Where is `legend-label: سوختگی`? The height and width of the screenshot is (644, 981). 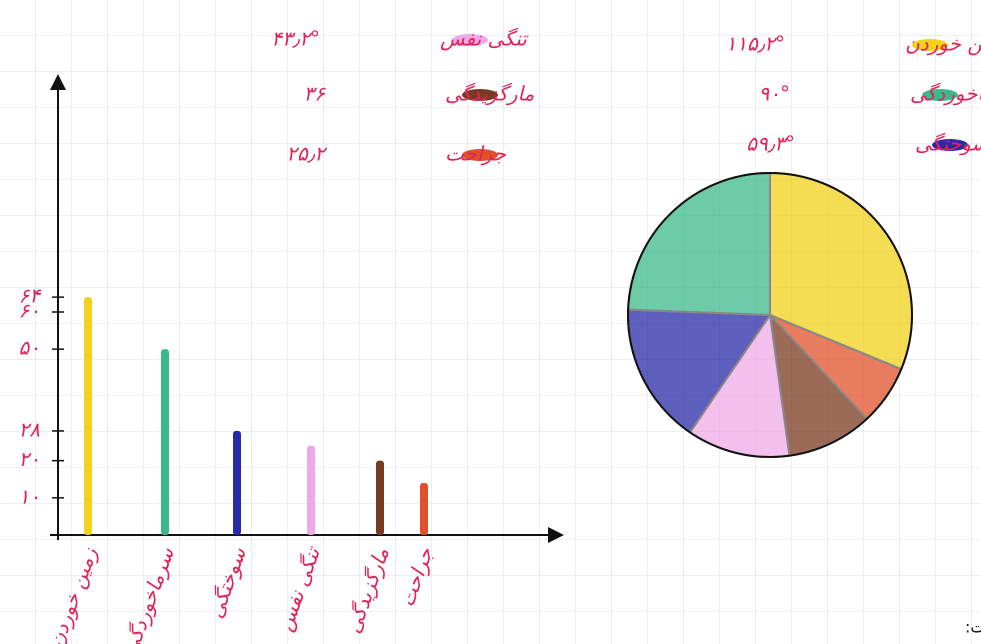
legend-label: سوختگی is located at coordinates (948, 144).